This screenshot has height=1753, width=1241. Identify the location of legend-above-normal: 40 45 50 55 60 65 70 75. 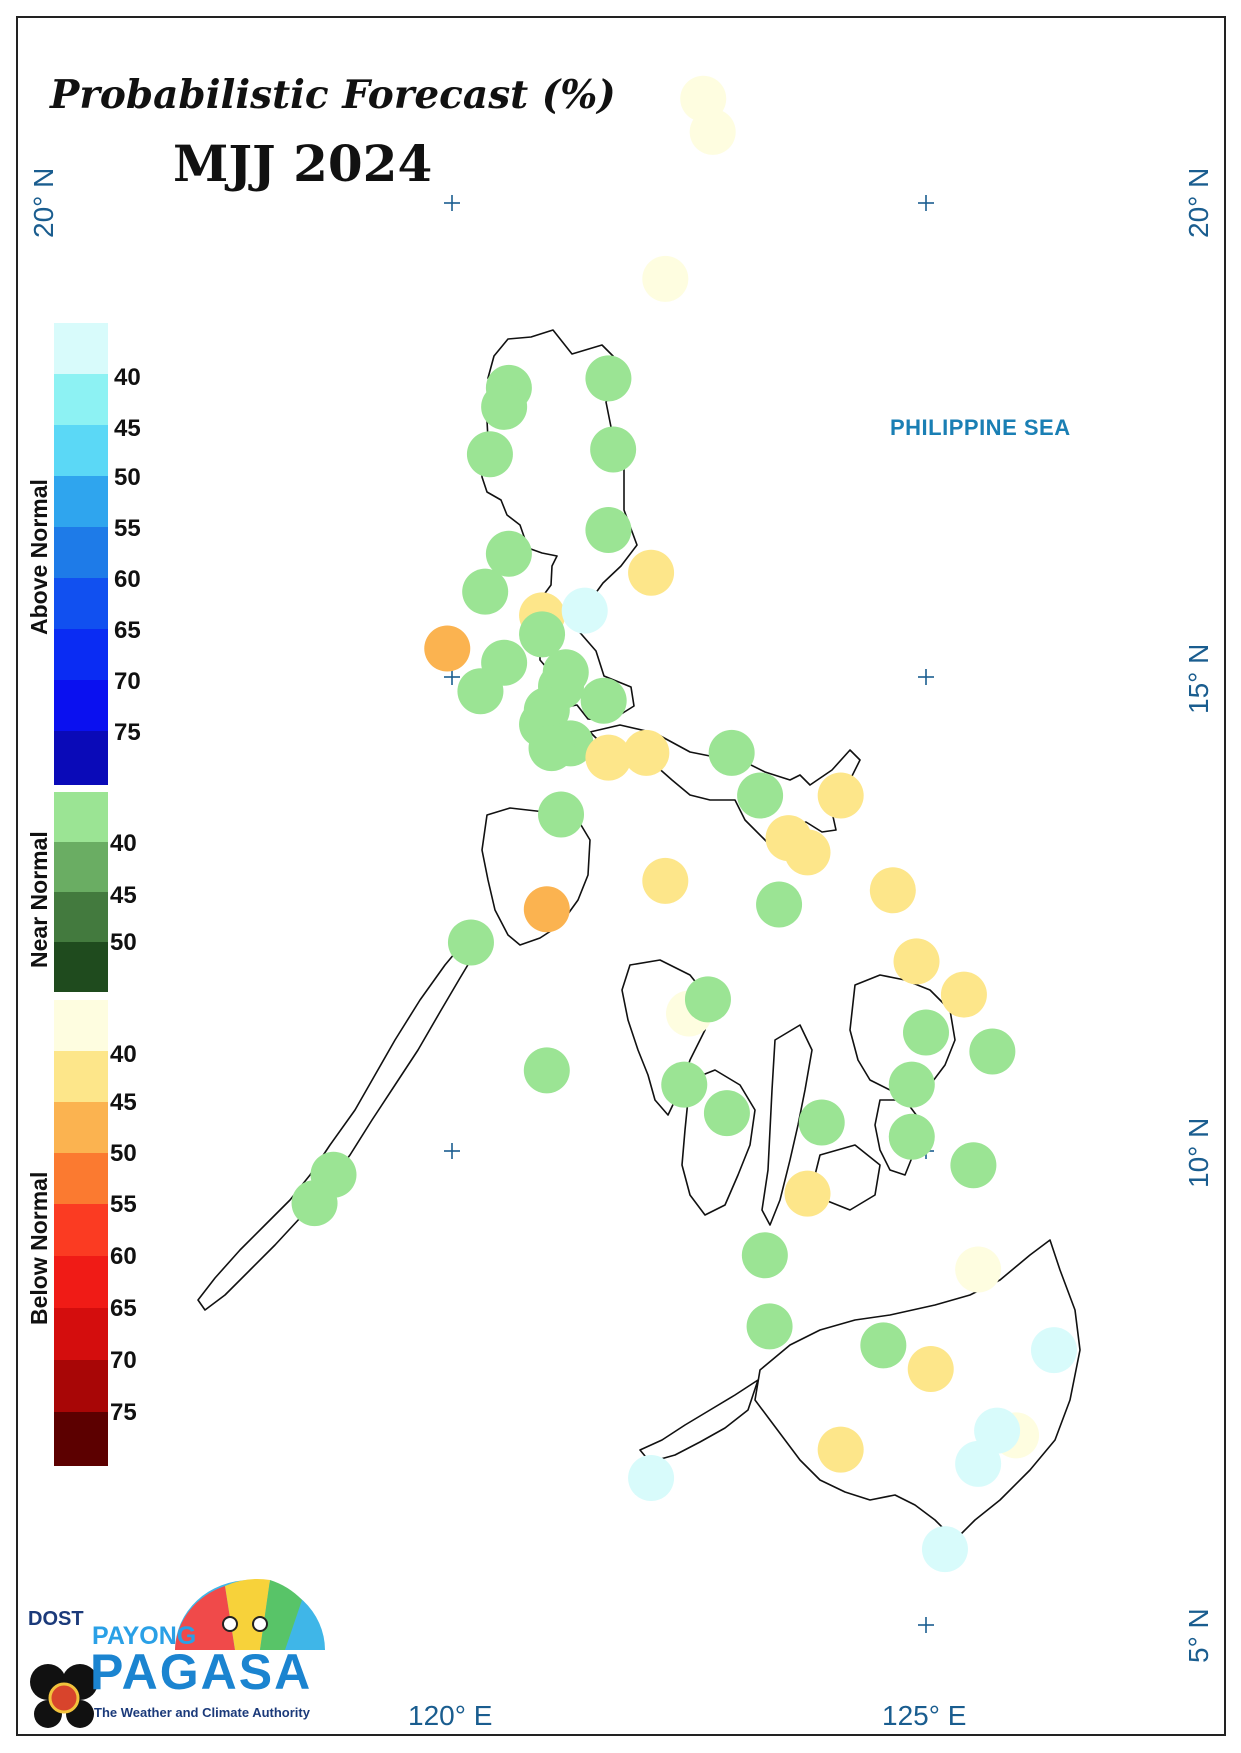
(129, 554).